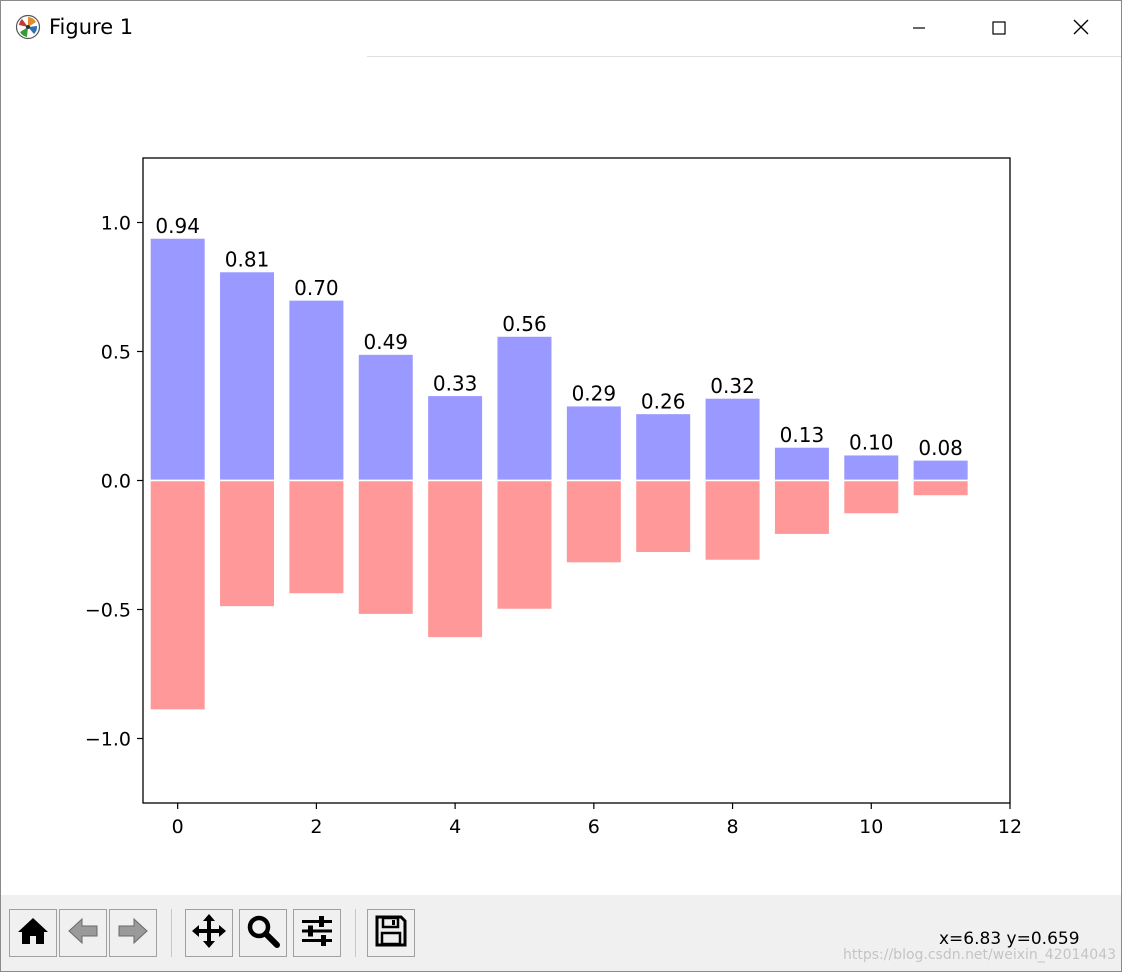 Image resolution: width=1122 pixels, height=972 pixels. I want to click on configure-subplots-button, so click(317, 933).